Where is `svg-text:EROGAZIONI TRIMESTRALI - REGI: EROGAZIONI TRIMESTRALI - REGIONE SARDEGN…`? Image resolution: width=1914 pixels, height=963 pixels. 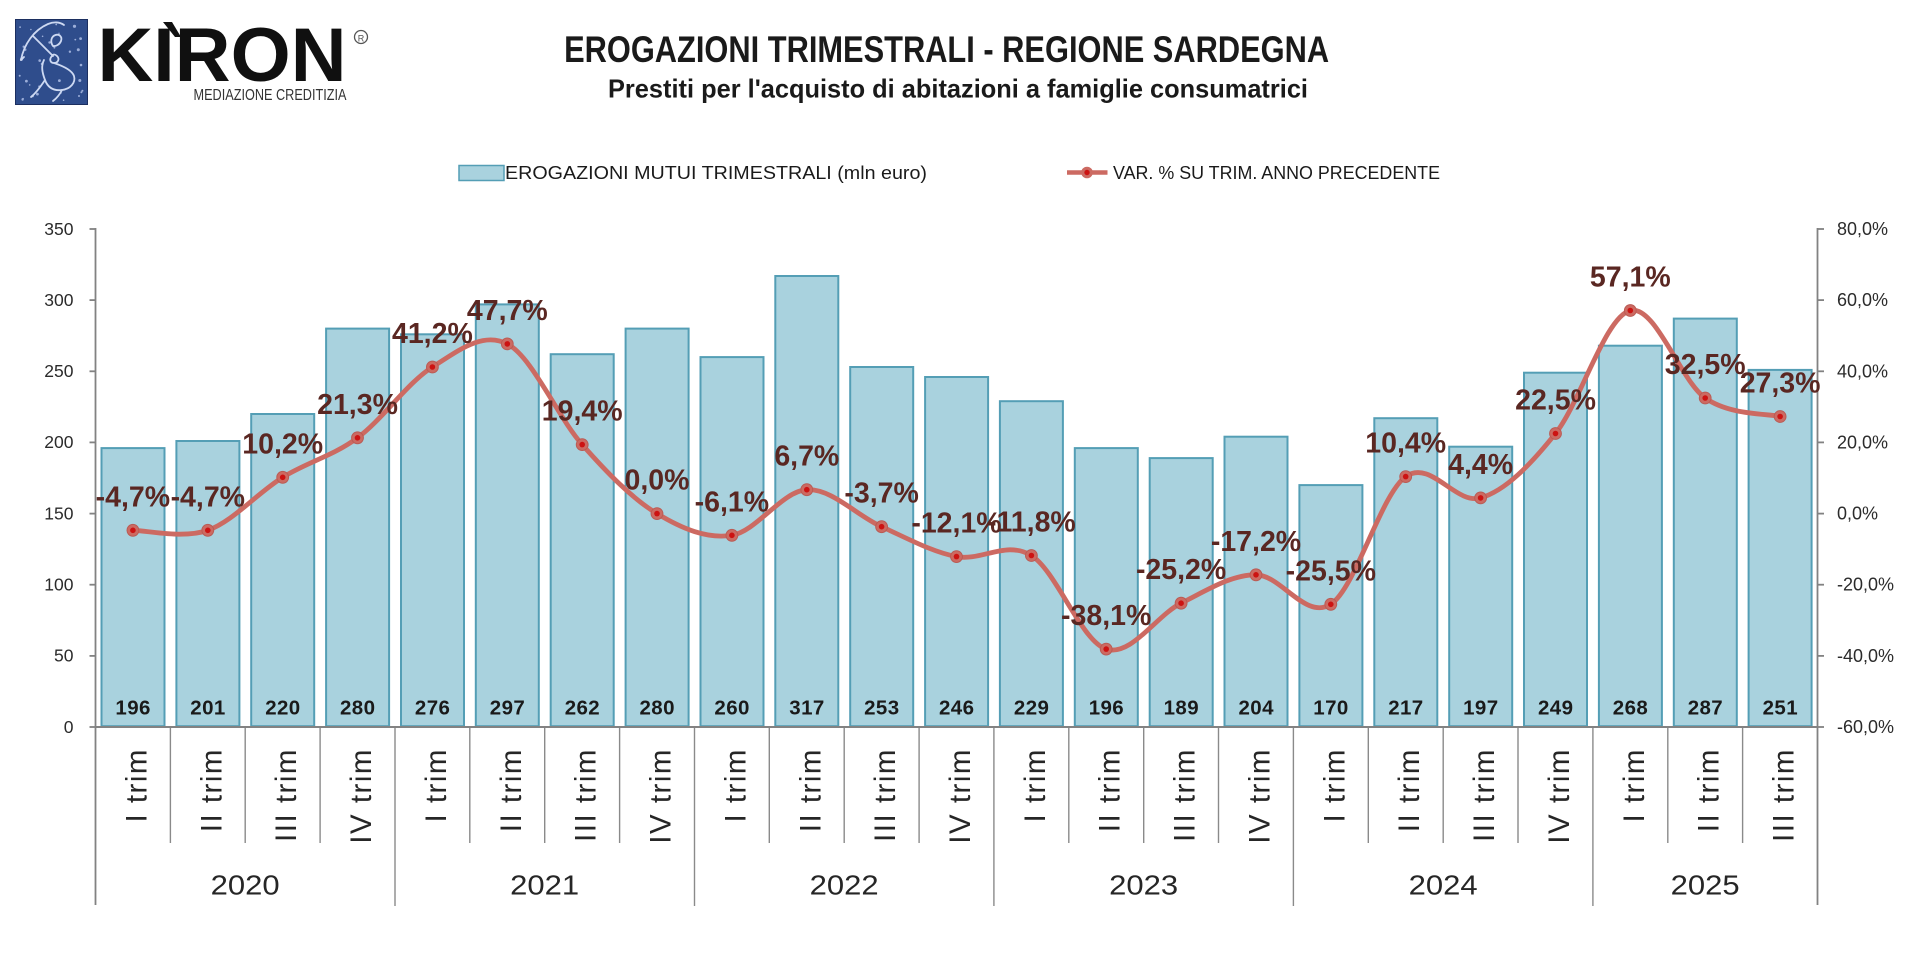
svg-text:EROGAZIONI TRIMESTRALI - REGI: EROGAZIONI TRIMESTRALI - REGIONE SARDEGN… is located at coordinates (946, 49).